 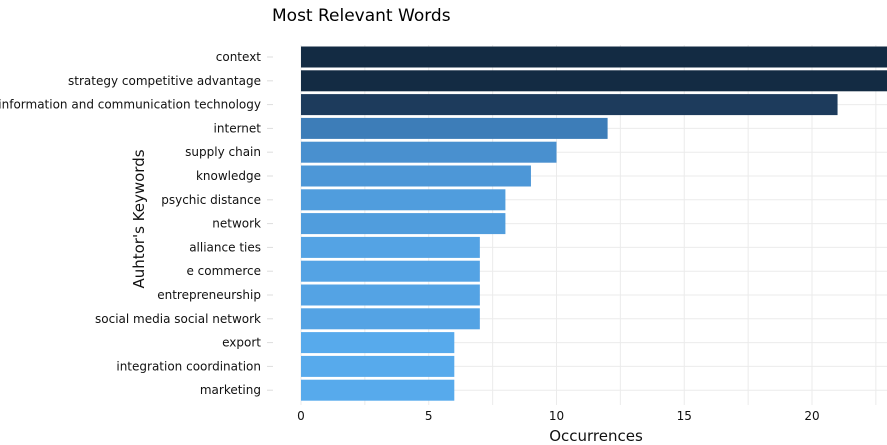 What do you see at coordinates (225, 247) in the screenshot?
I see `y-tick-label: alliance ties` at bounding box center [225, 247].